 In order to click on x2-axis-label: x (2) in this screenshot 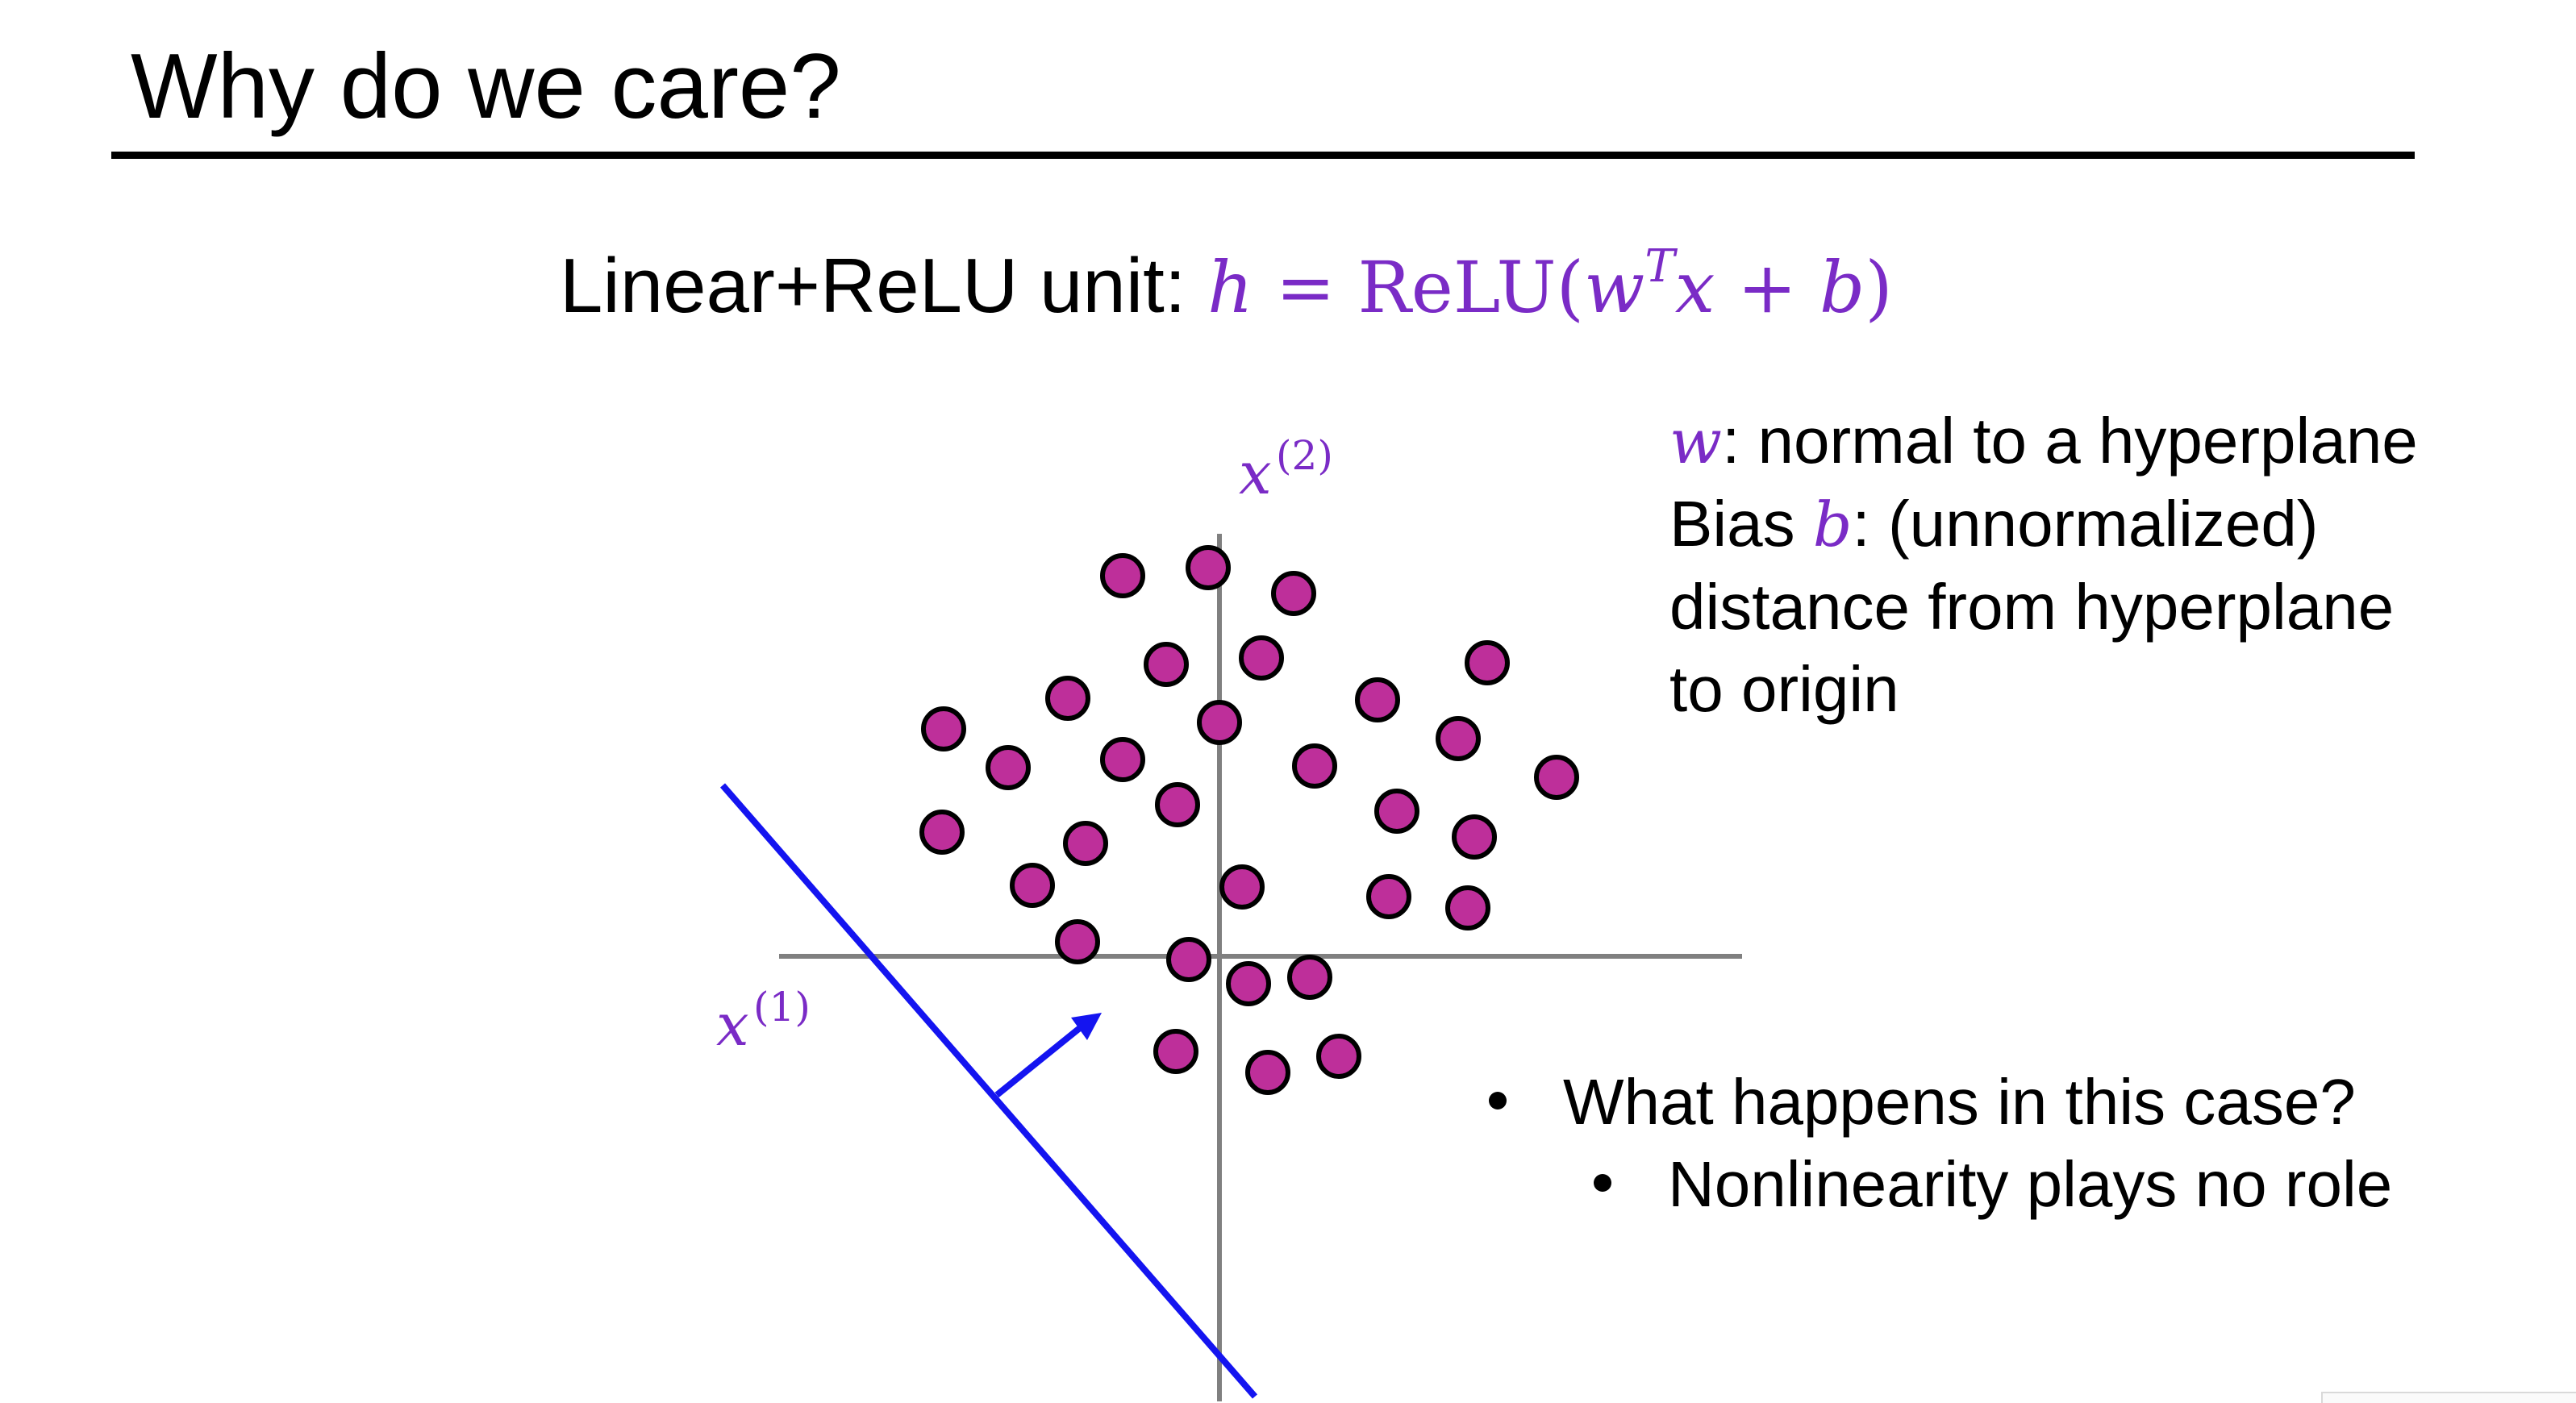, I will do `click(1286, 469)`.